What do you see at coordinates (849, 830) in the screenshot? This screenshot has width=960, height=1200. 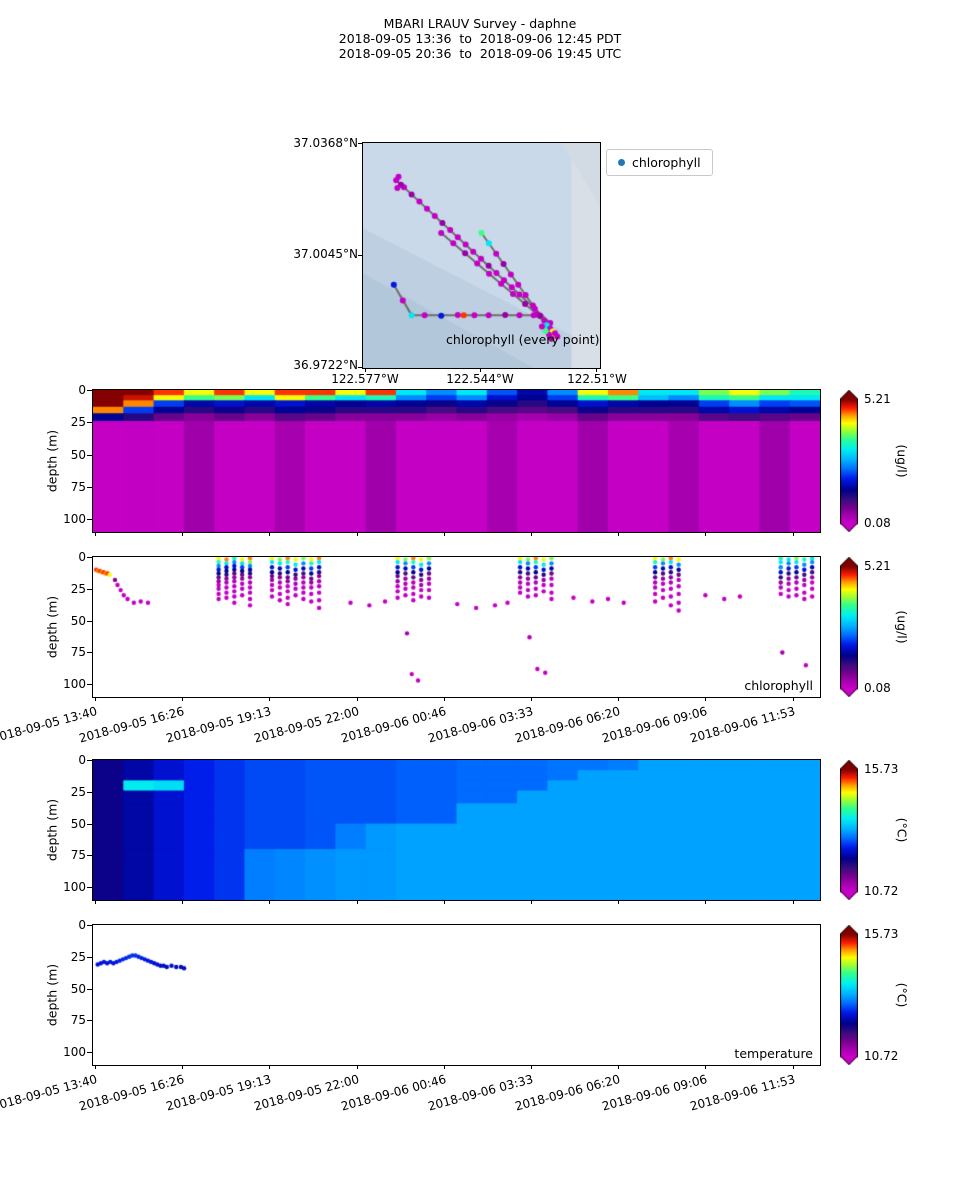 I see `temp-contour-colorbar` at bounding box center [849, 830].